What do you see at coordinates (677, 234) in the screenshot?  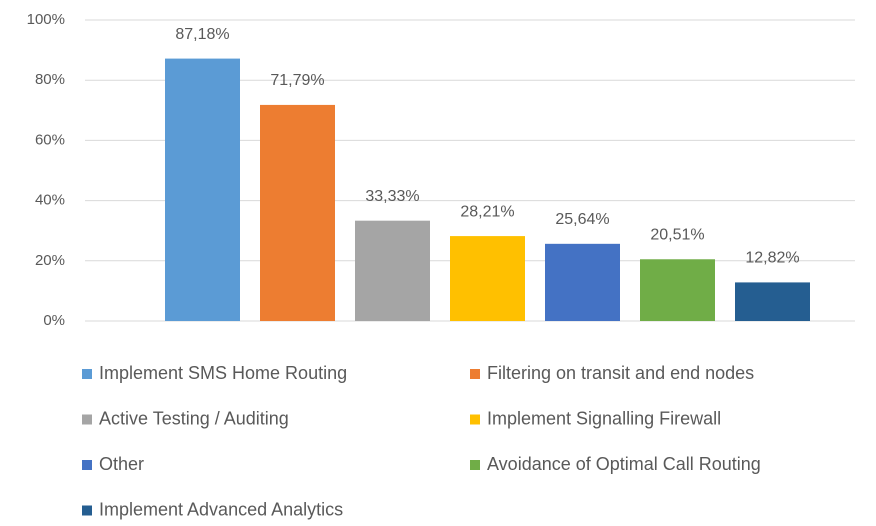 I see `data-label: 20,51%` at bounding box center [677, 234].